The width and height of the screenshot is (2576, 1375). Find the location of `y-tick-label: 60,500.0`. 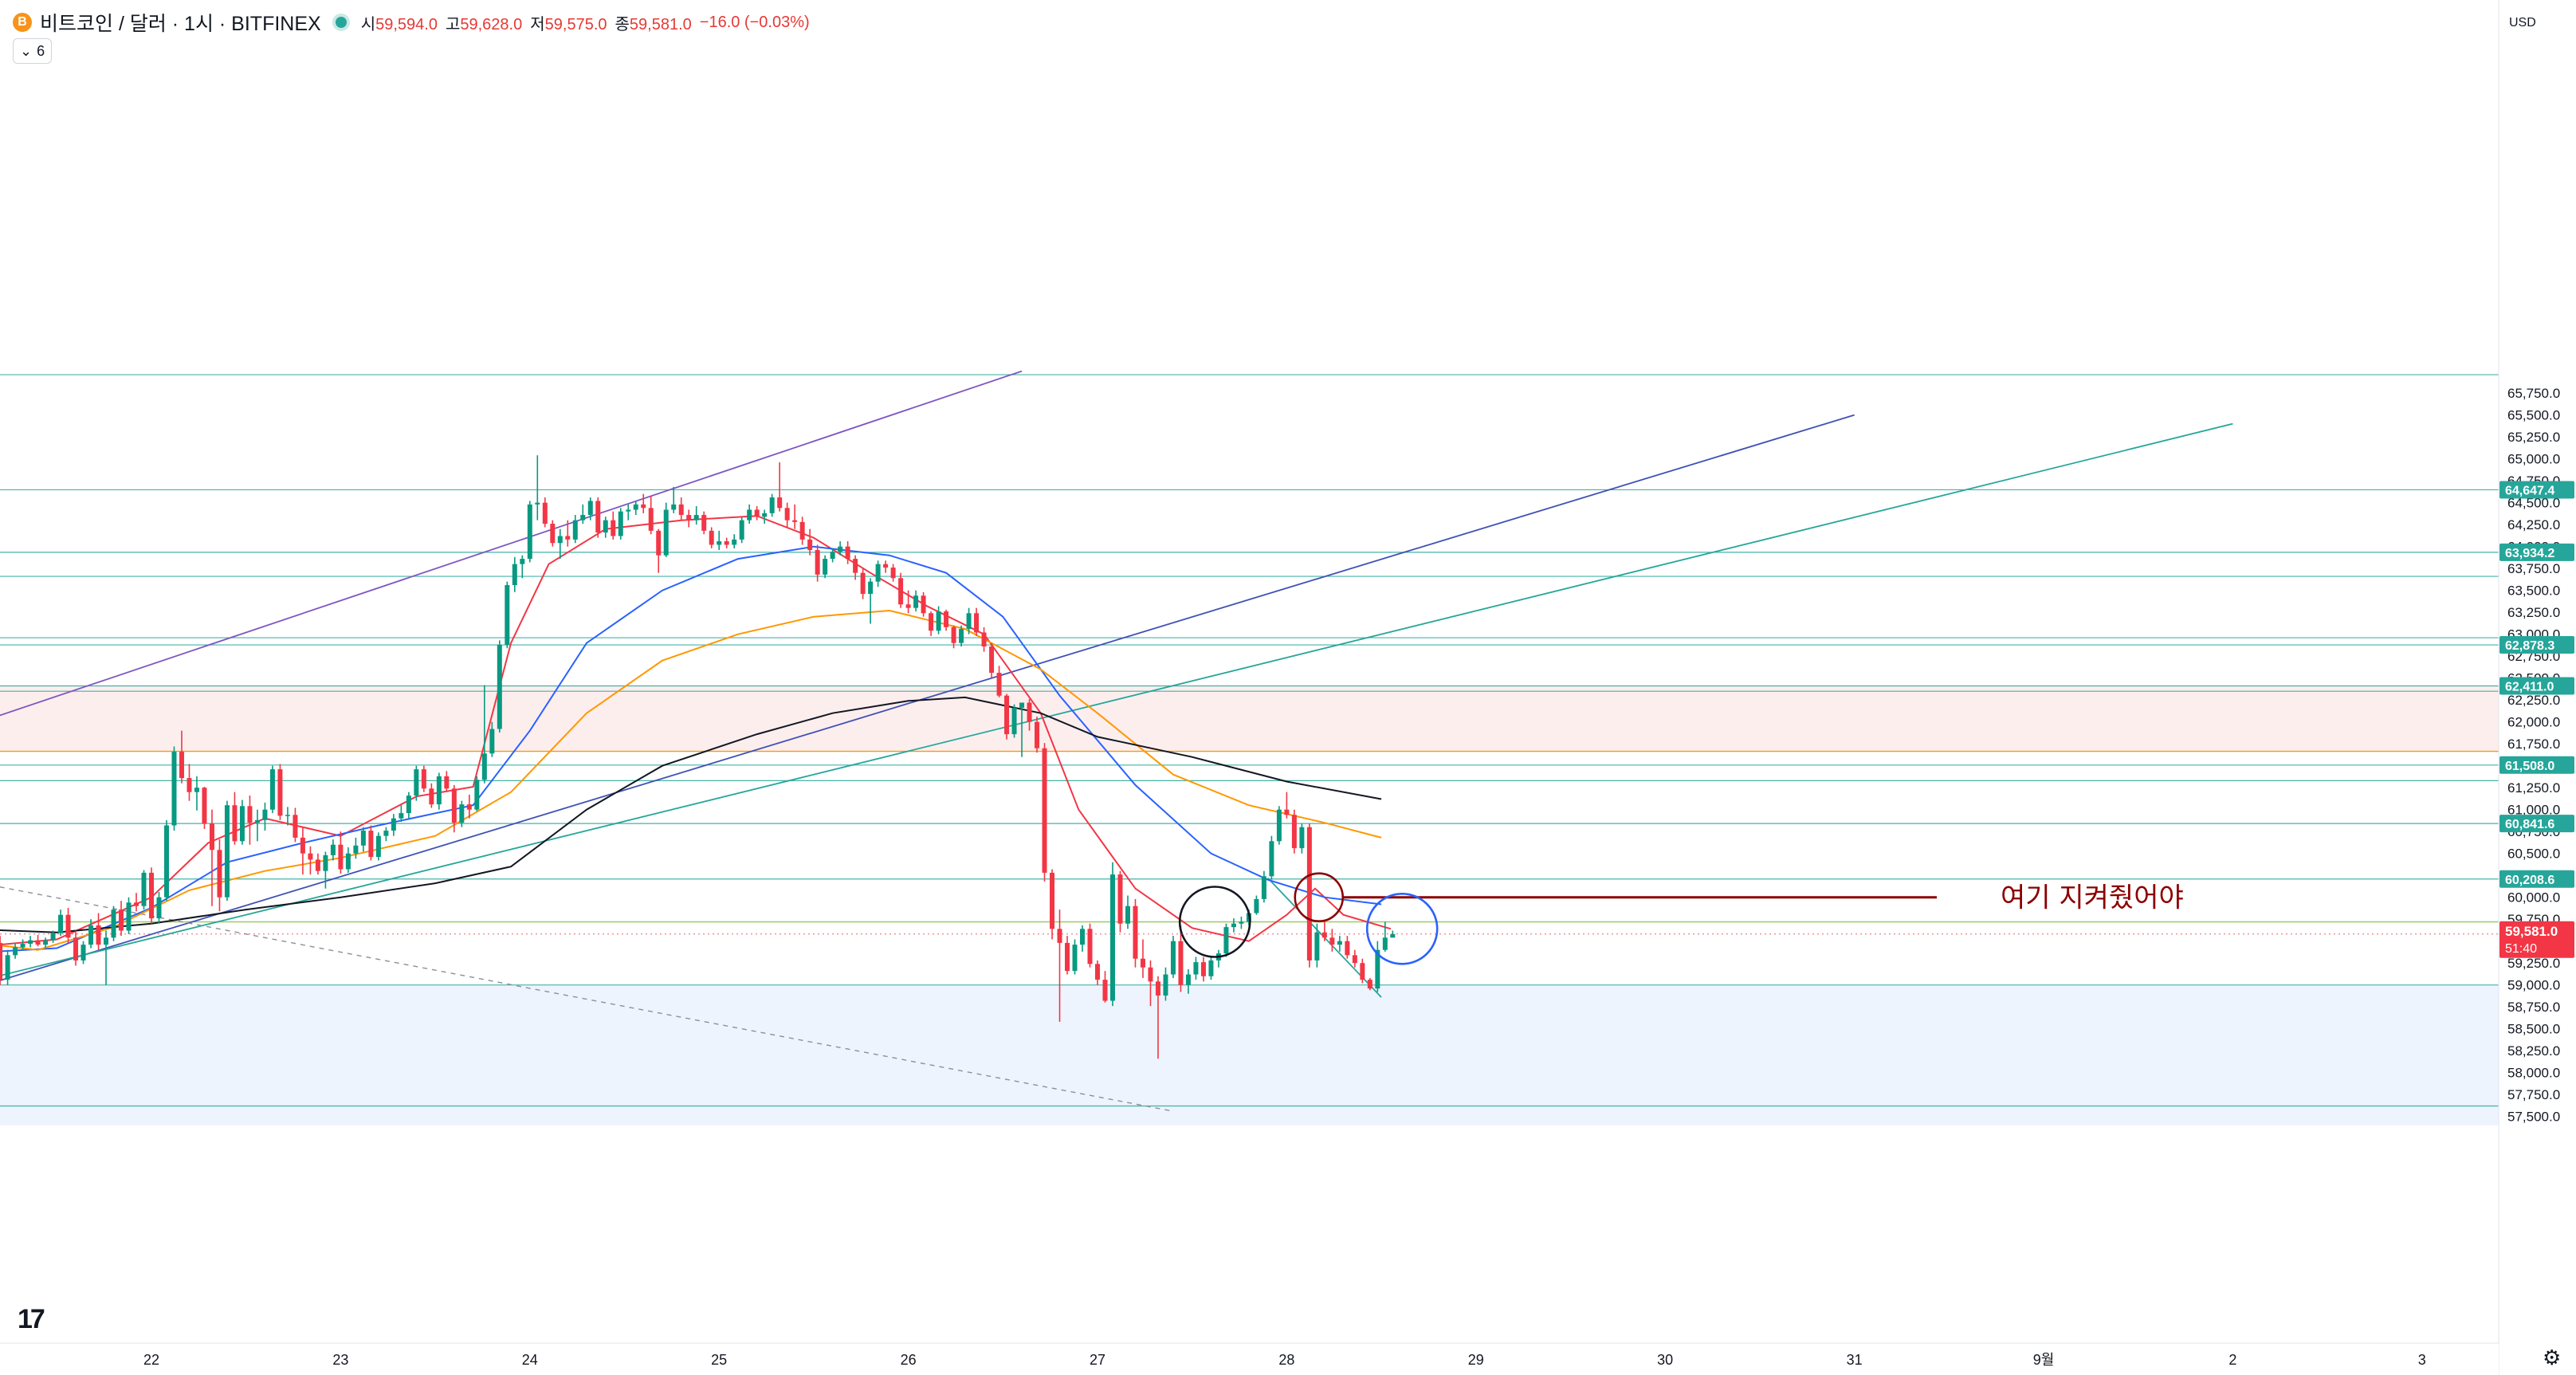

y-tick-label: 60,500.0 is located at coordinates (2533, 854).